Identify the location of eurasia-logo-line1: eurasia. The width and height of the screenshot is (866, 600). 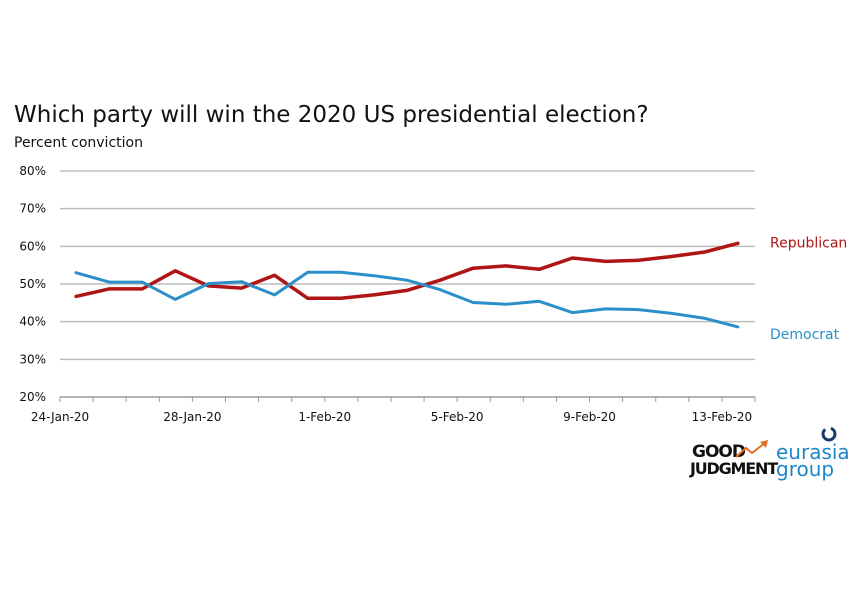
(813, 452).